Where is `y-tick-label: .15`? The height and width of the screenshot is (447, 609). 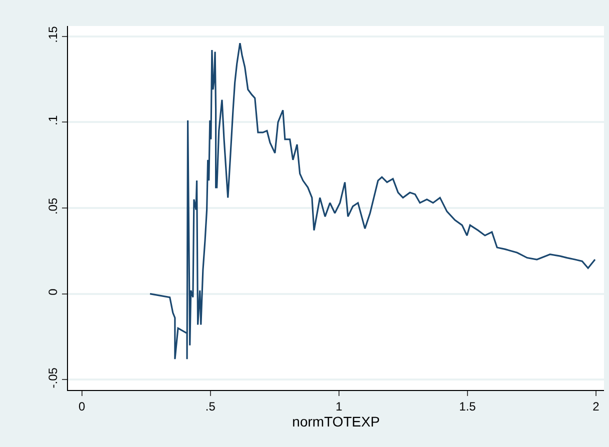 y-tick-label: .15 is located at coordinates (53, 34).